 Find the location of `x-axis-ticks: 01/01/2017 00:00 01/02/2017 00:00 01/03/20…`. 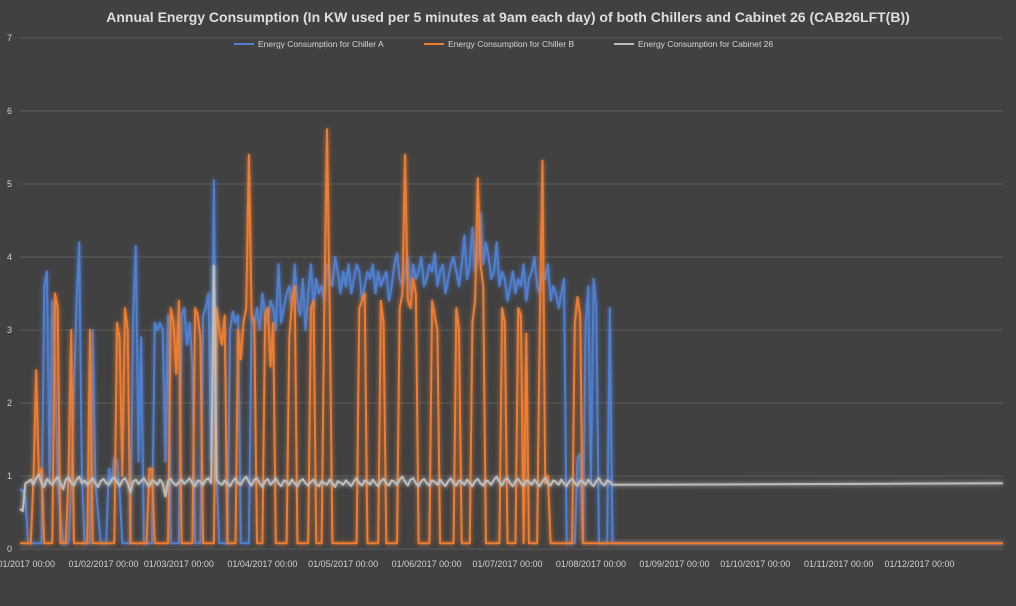

x-axis-ticks: 01/01/2017 00:00 01/02/2017 00:00 01/03/20… is located at coordinates (477, 564).